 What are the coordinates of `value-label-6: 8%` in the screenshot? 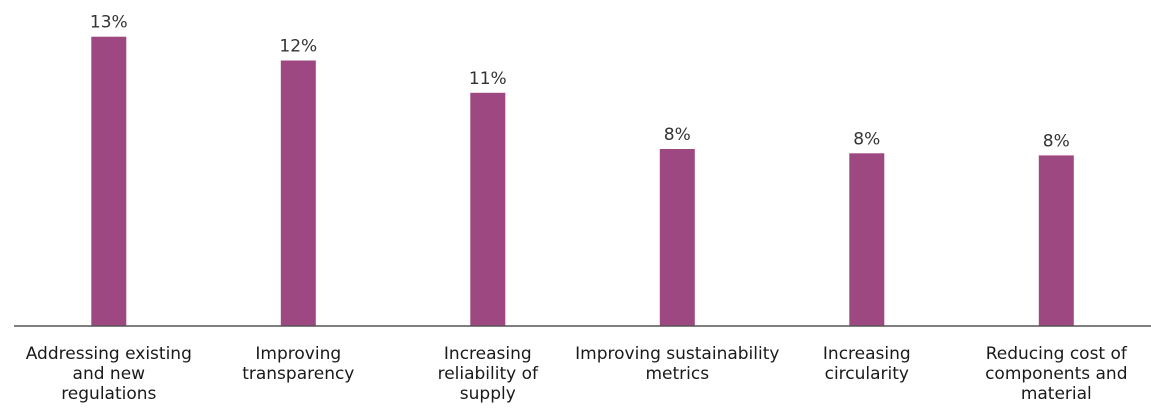 It's located at (1056, 141).